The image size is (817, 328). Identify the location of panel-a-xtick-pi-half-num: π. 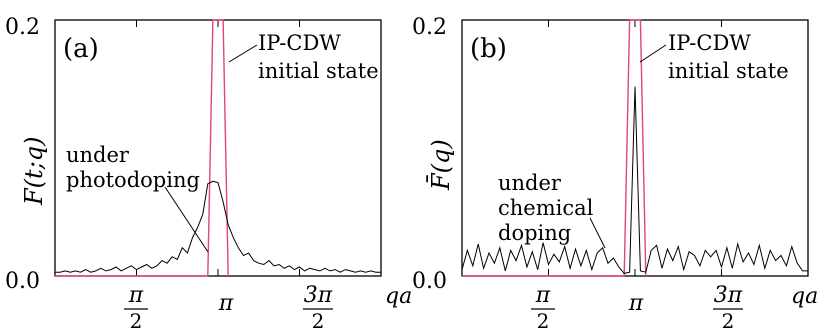
(136, 295).